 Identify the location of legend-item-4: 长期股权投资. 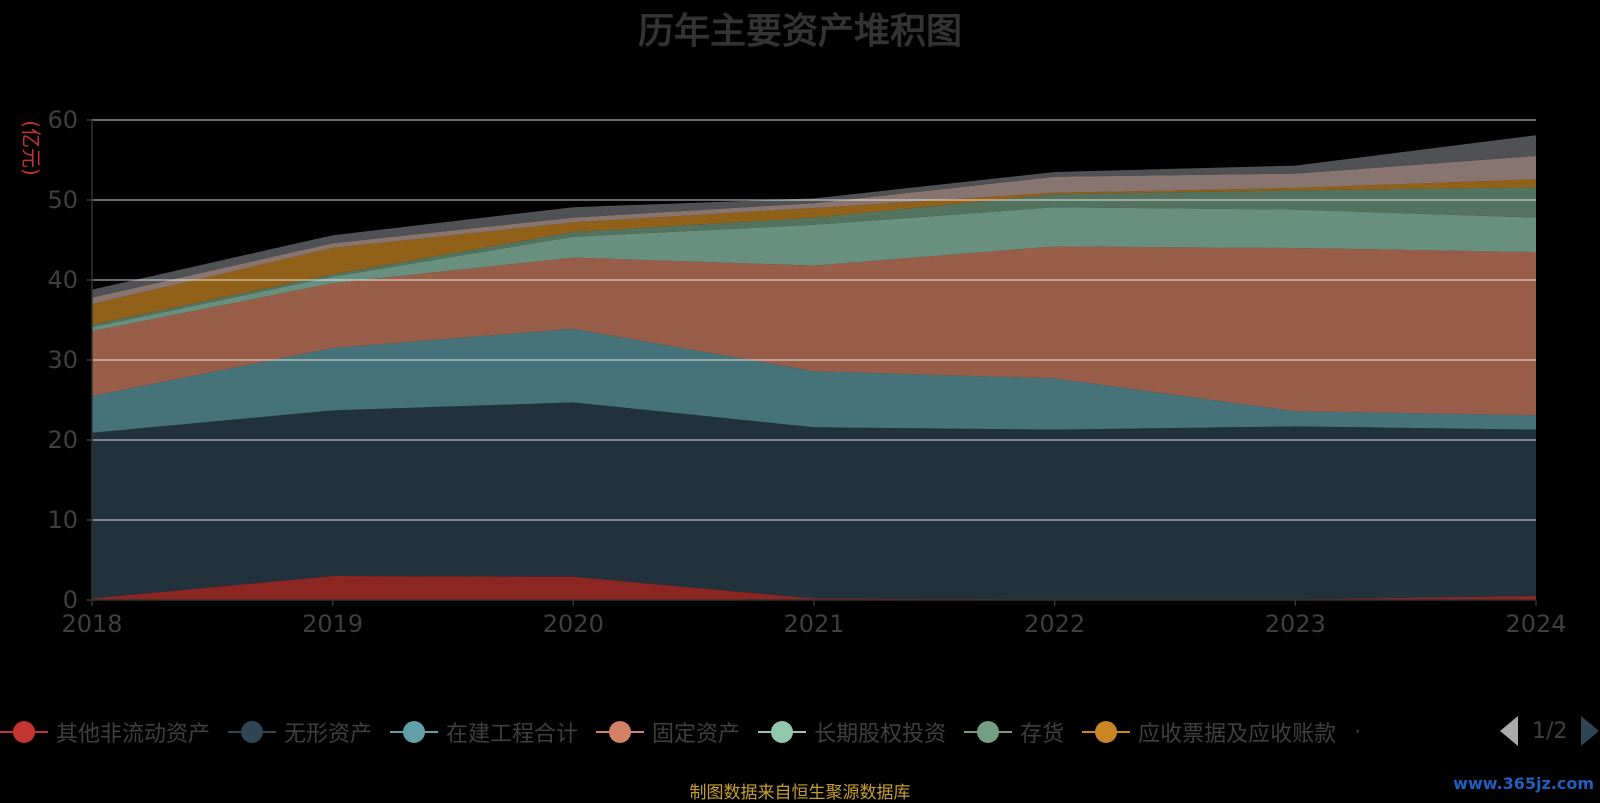
(852, 732).